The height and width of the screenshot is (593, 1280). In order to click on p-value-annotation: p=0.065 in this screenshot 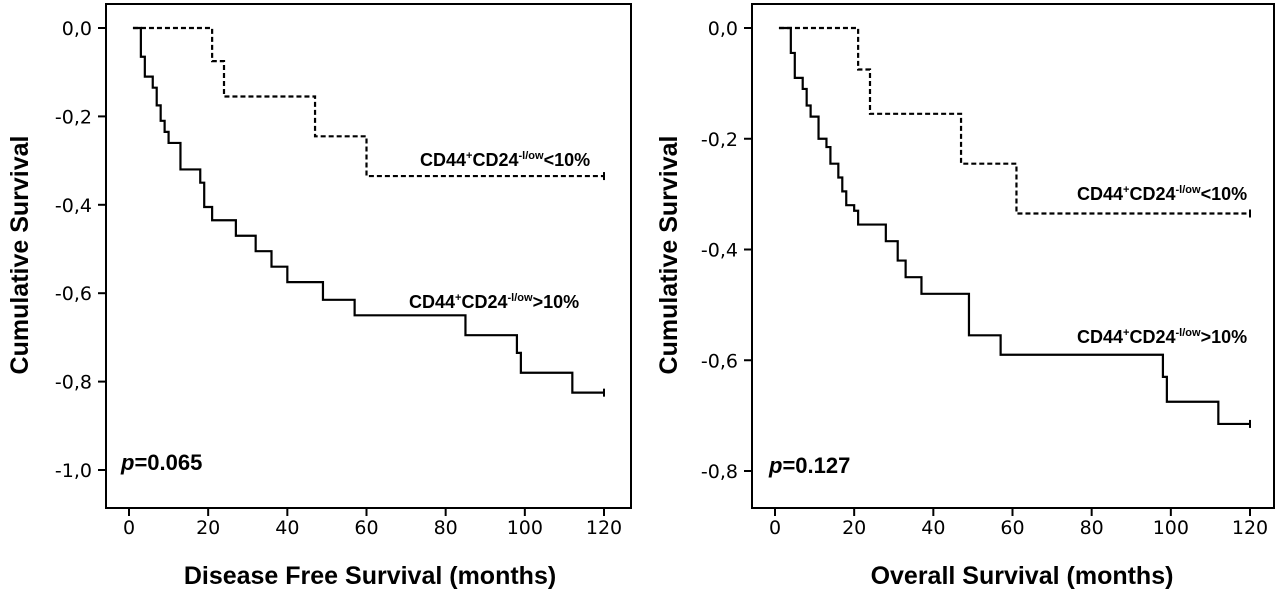, I will do `click(161, 462)`.